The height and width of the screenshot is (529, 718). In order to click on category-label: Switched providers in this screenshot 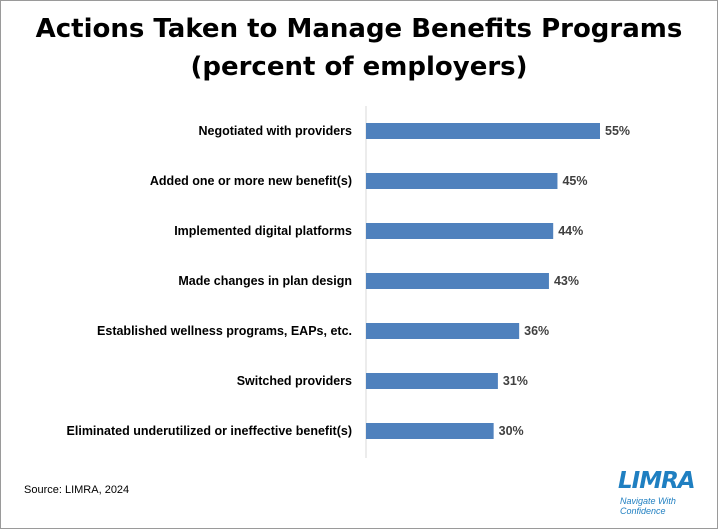, I will do `click(294, 381)`.